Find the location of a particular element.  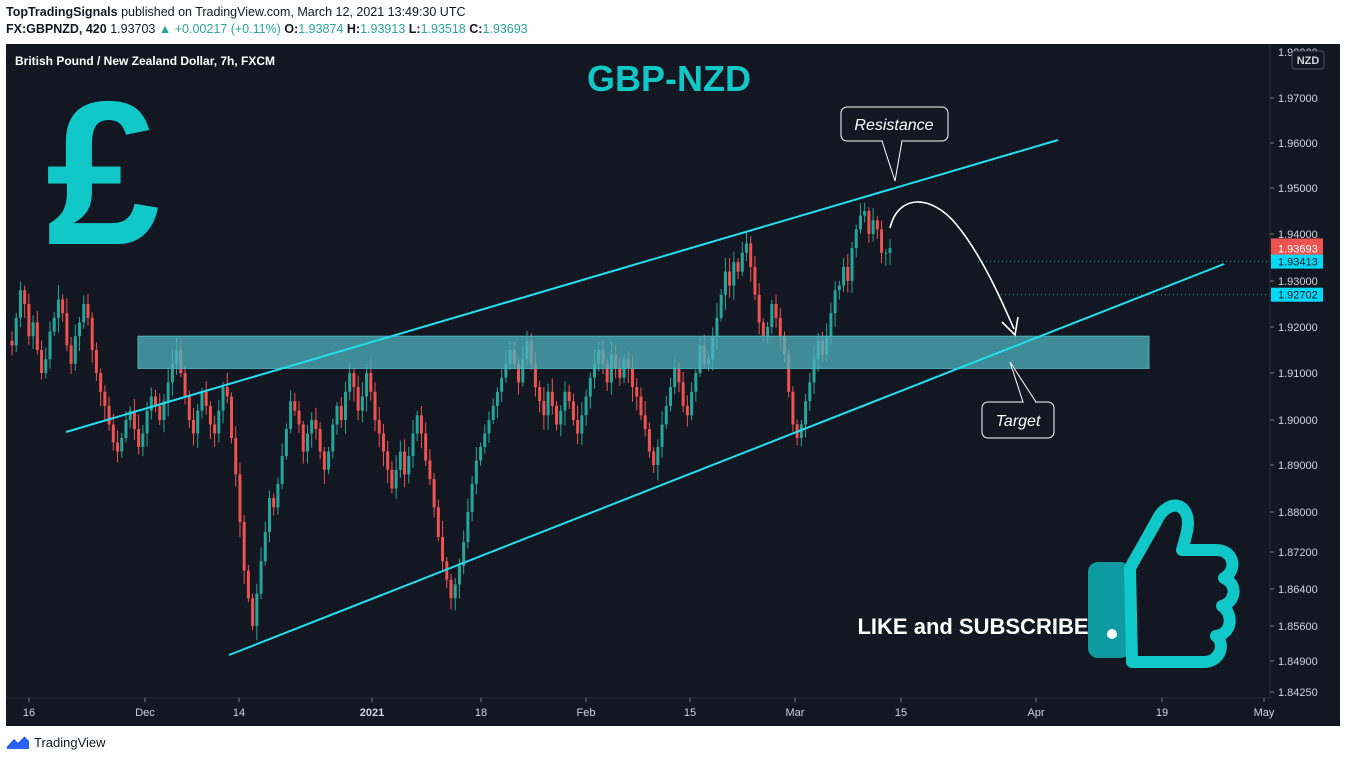

level-badge-upper-label: 1.93413 is located at coordinates (1298, 263).